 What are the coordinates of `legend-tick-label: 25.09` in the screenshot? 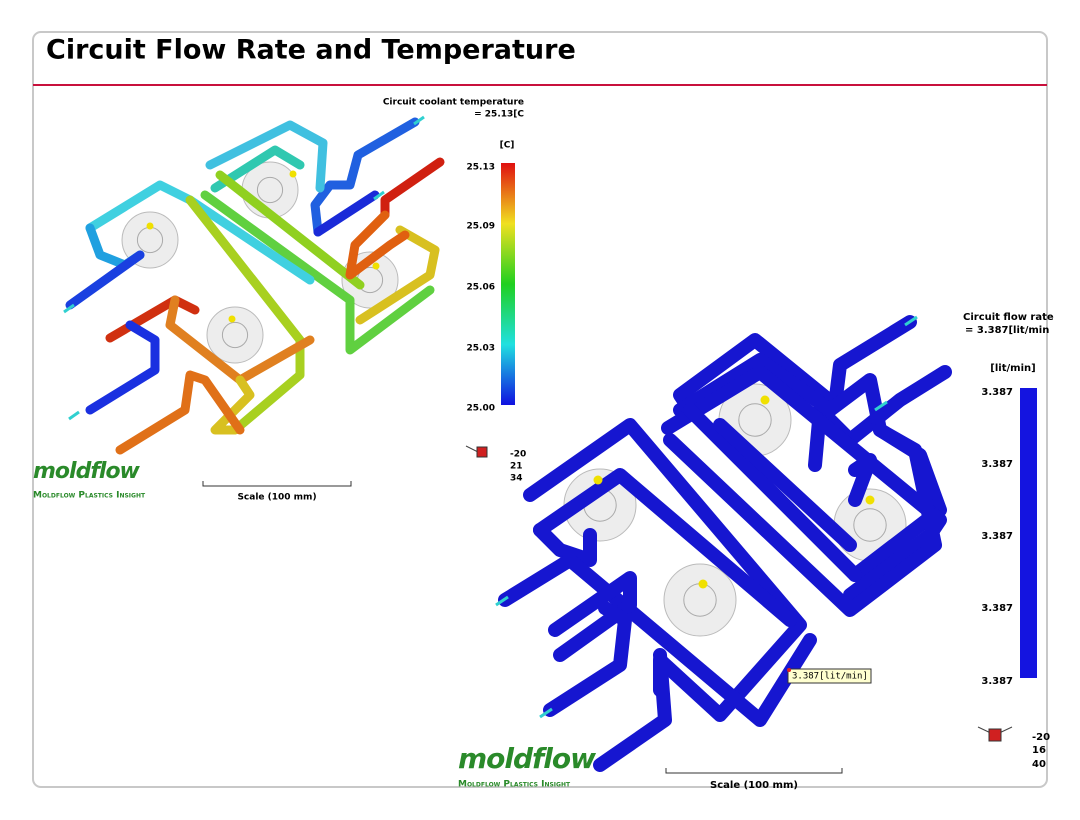 It's located at (481, 227).